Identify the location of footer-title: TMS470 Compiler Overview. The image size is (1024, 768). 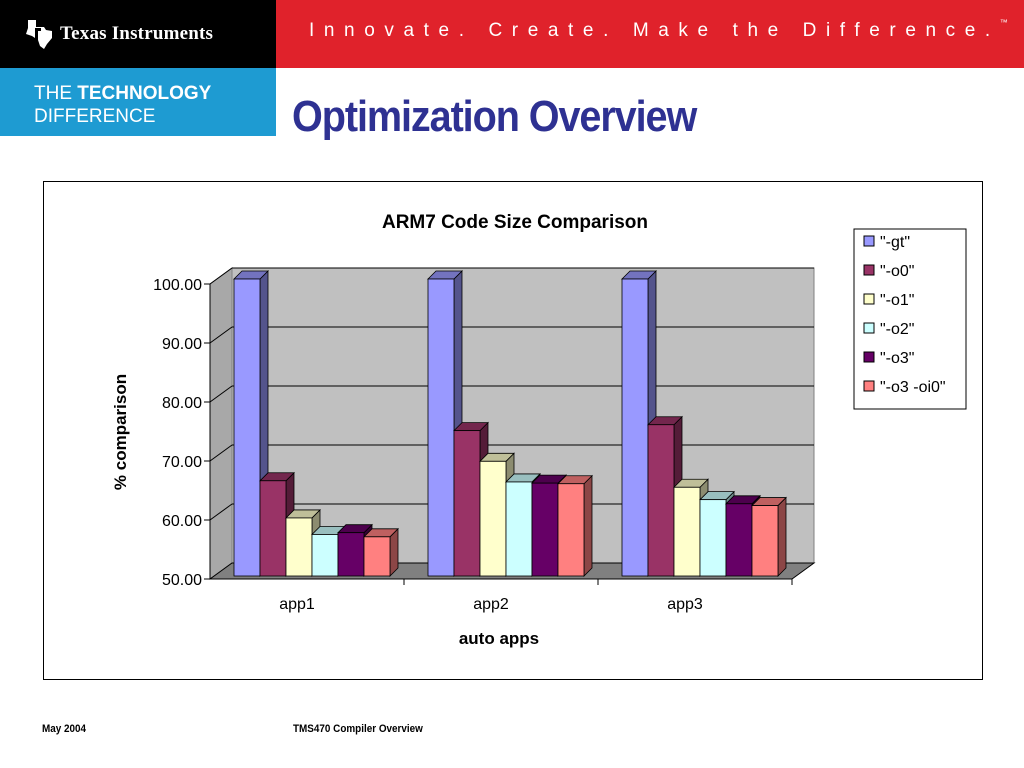
(358, 729).